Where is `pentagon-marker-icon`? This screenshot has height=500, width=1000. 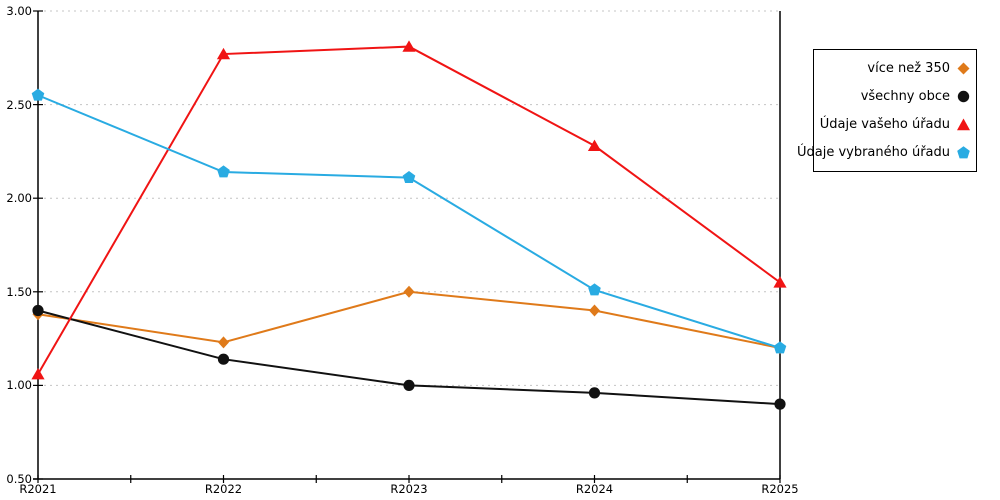
pentagon-marker-icon is located at coordinates (963, 152).